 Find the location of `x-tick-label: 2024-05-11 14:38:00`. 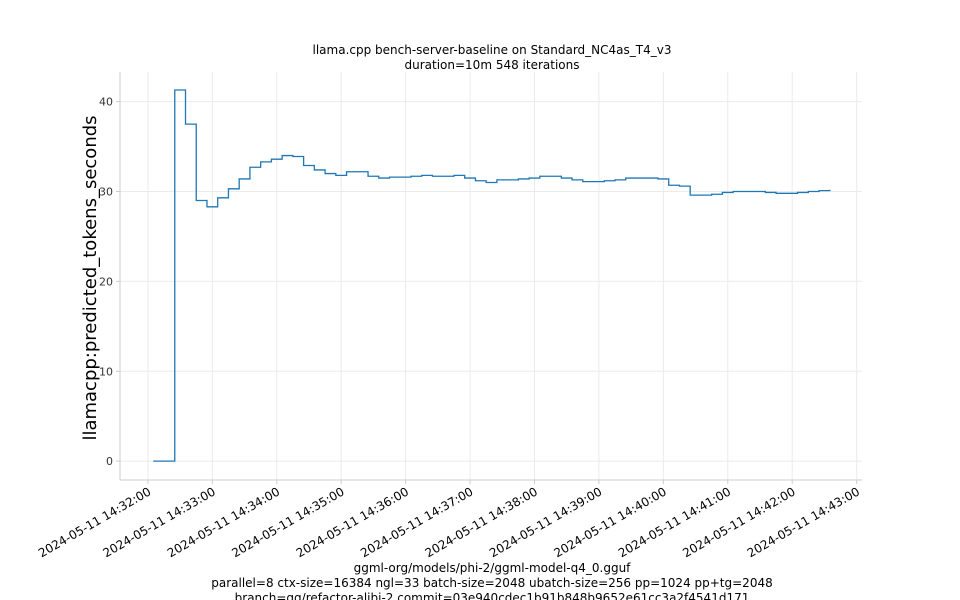

x-tick-label: 2024-05-11 14:38:00 is located at coordinates (481, 522).